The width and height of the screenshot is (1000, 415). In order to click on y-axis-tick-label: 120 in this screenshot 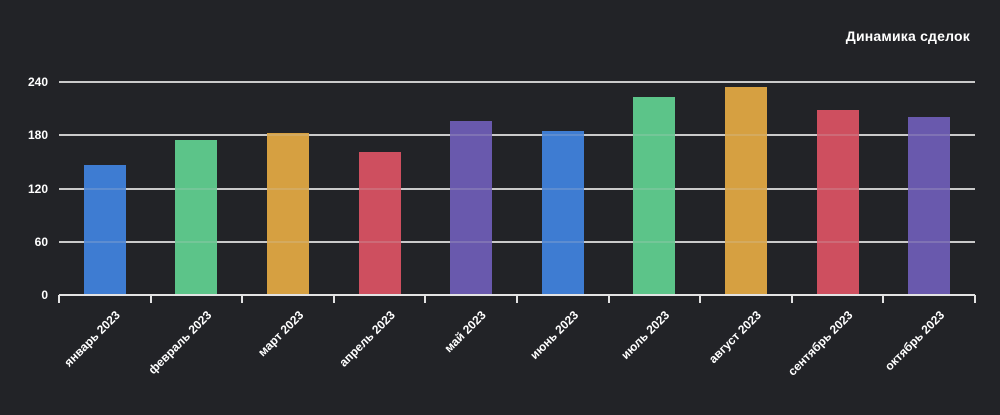, I will do `click(37, 188)`.